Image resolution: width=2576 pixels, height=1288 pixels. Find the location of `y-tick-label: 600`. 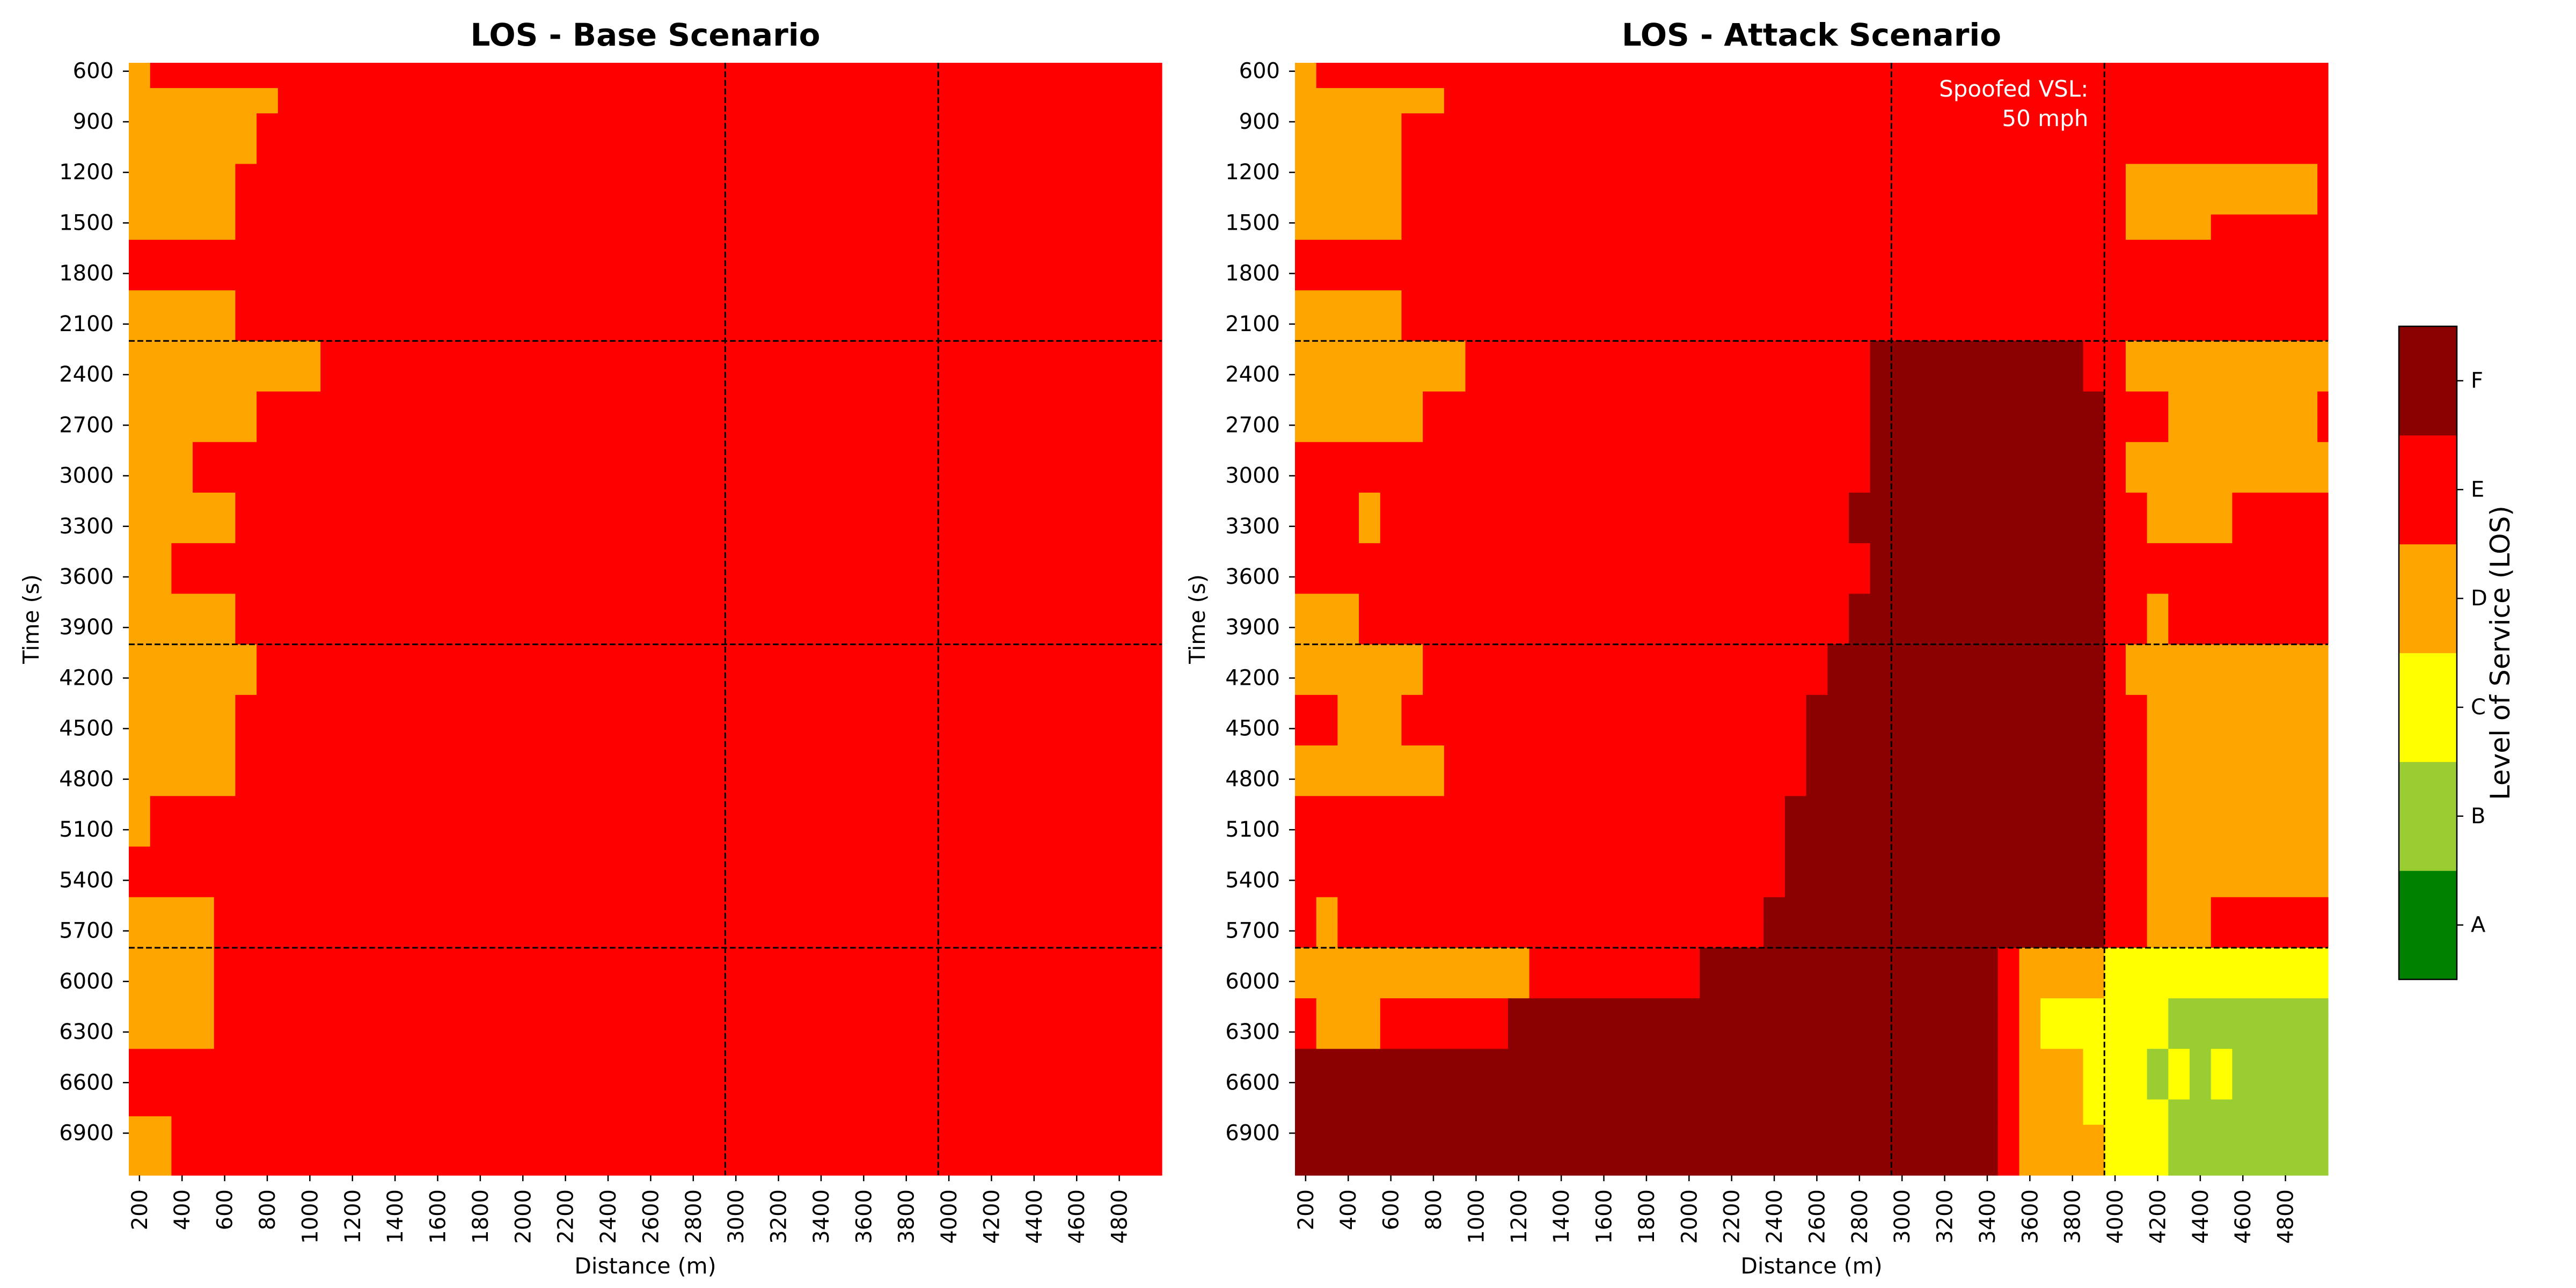

y-tick-label: 600 is located at coordinates (93, 71).